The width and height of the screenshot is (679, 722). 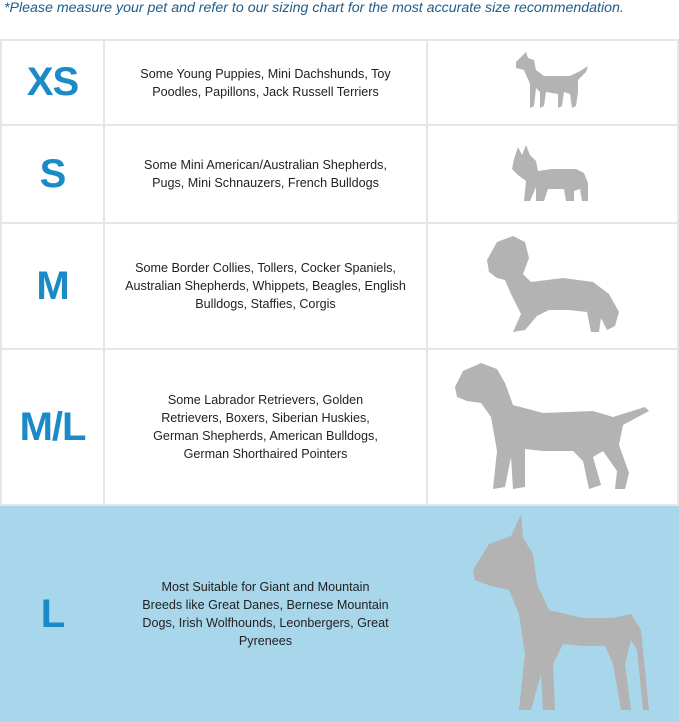 I want to click on size-label: XS, so click(x=52, y=82).